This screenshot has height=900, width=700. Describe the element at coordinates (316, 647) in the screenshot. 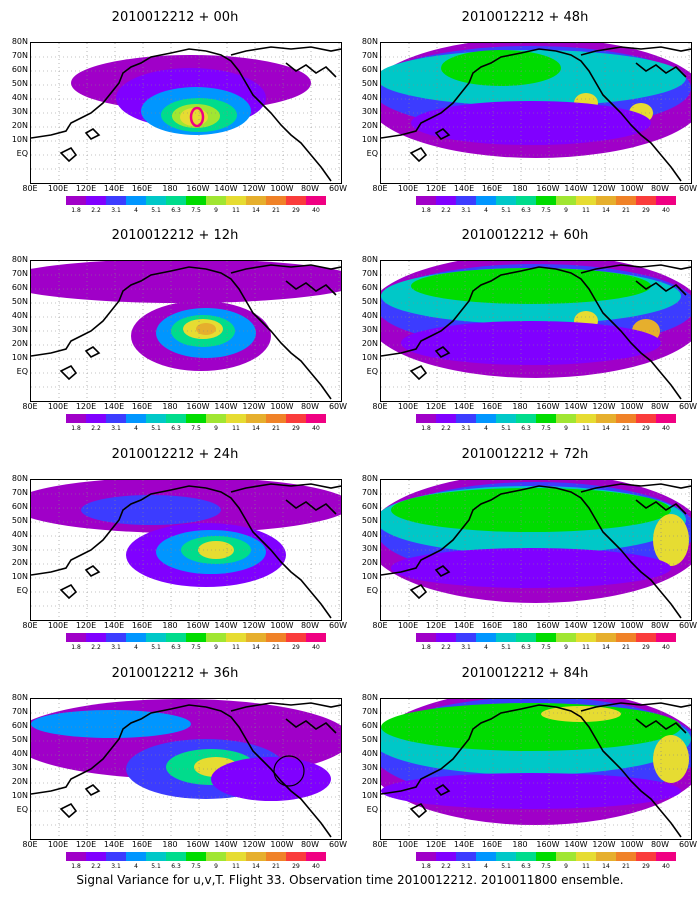

I see `colorbar-label: 40` at that location.